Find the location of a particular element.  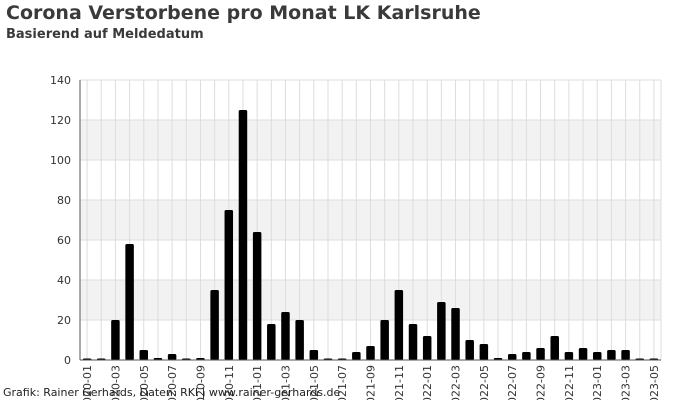

y-tick-label: 40 is located at coordinates (64, 280).